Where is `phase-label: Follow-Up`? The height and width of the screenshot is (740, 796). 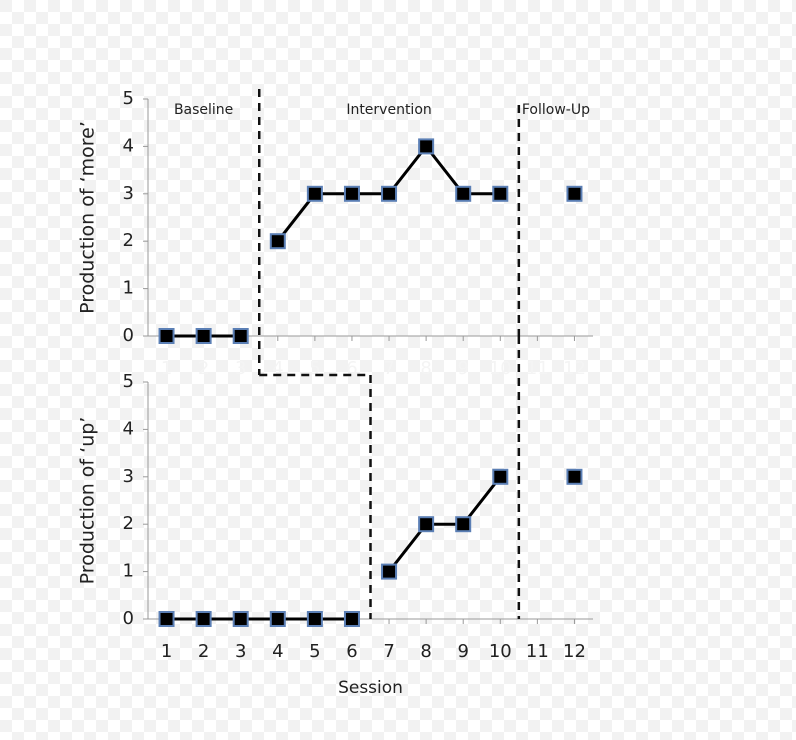 phase-label: Follow-Up is located at coordinates (556, 110).